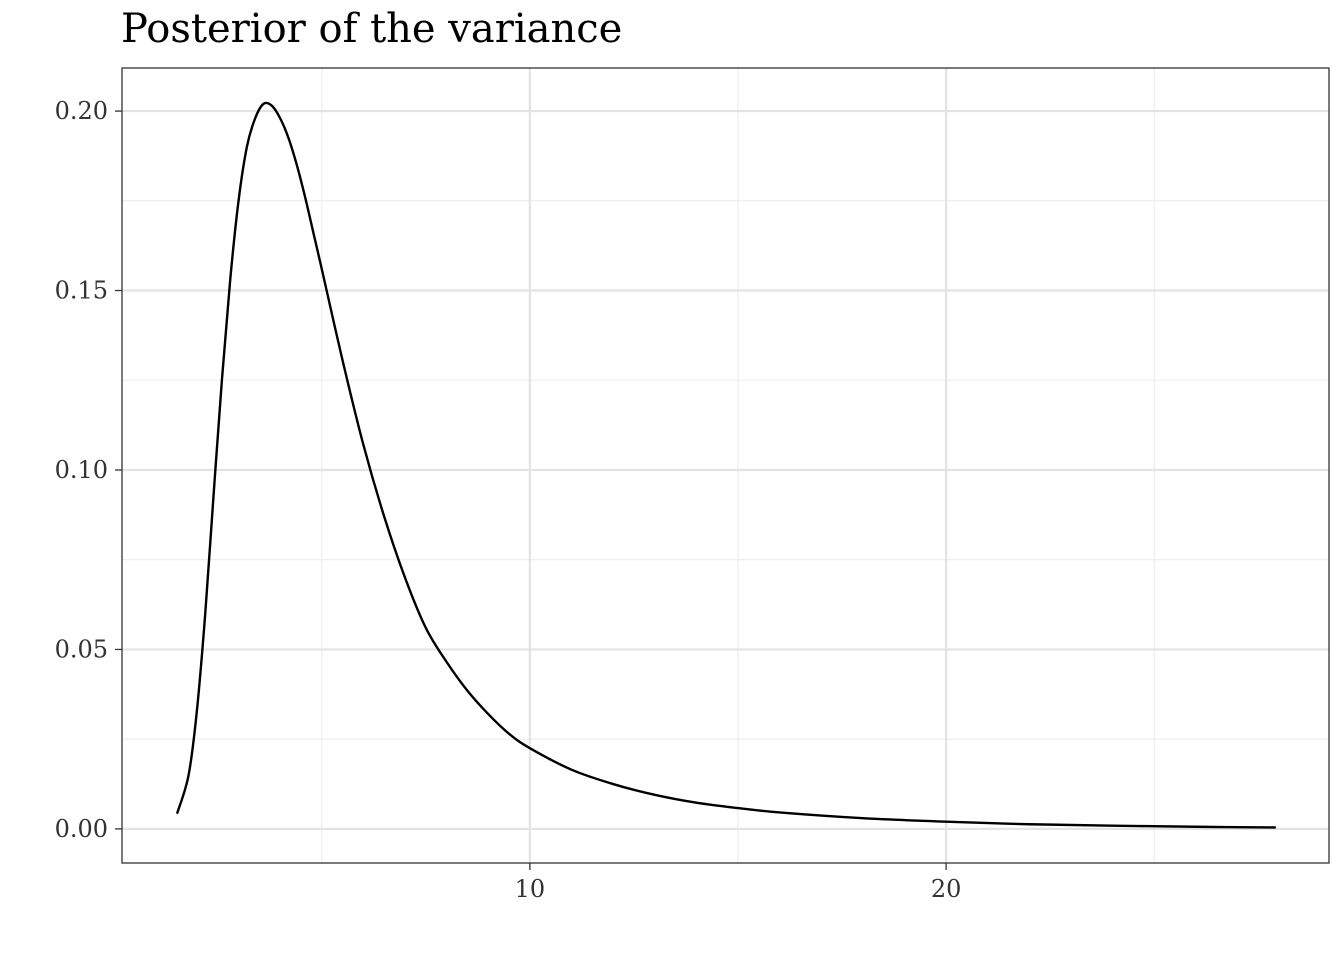 This screenshot has width=1344, height=960. I want to click on y-tick-label: 0.05, so click(81, 649).